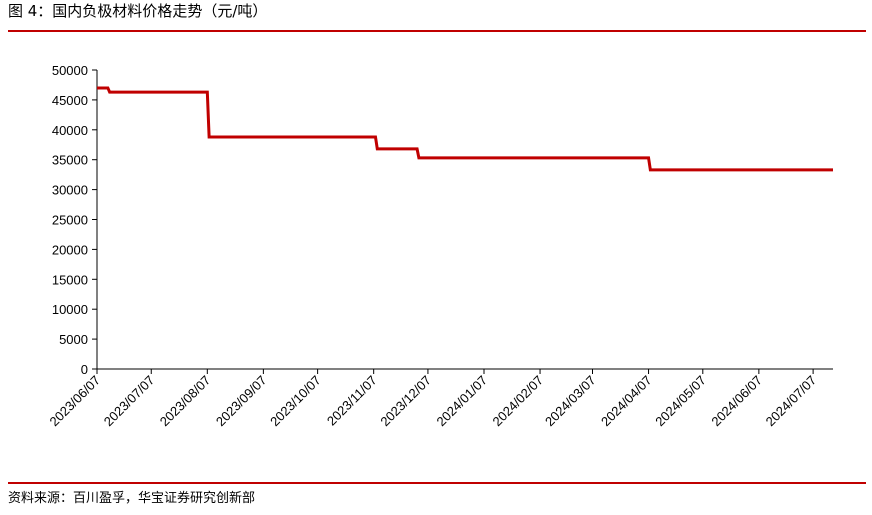 The width and height of the screenshot is (872, 515). What do you see at coordinates (680, 401) in the screenshot?
I see `x-tick-label: 2024/05/07` at bounding box center [680, 401].